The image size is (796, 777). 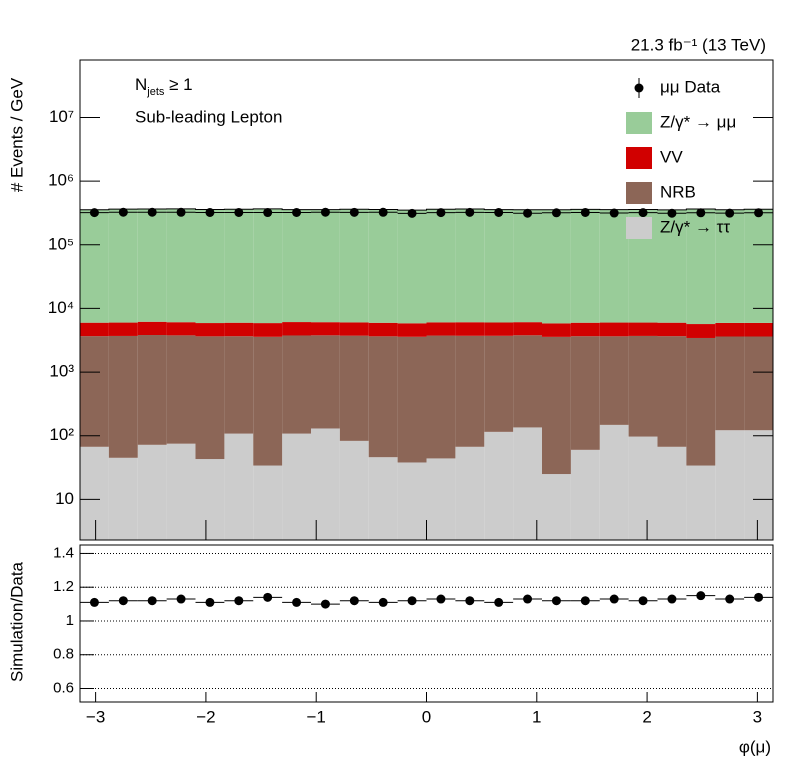 What do you see at coordinates (426, 716) in the screenshot?
I see `x-tick-label: 0` at bounding box center [426, 716].